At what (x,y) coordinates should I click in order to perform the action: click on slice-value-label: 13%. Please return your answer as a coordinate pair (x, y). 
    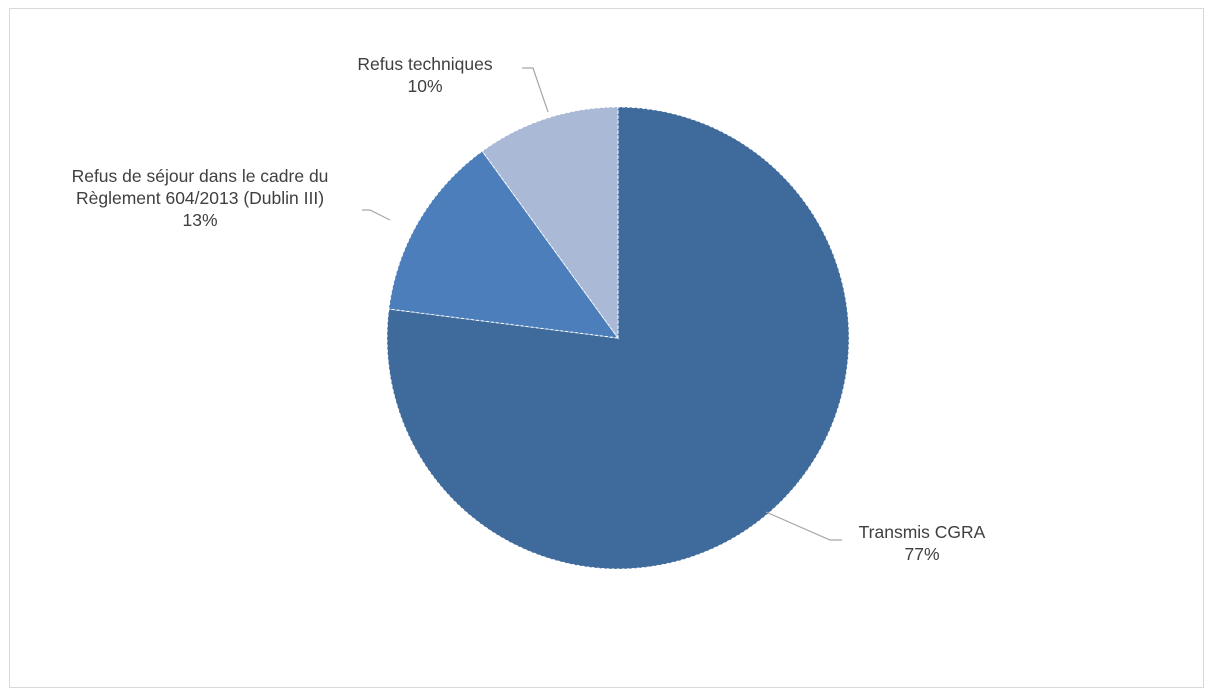
    Looking at the image, I should click on (199, 220).